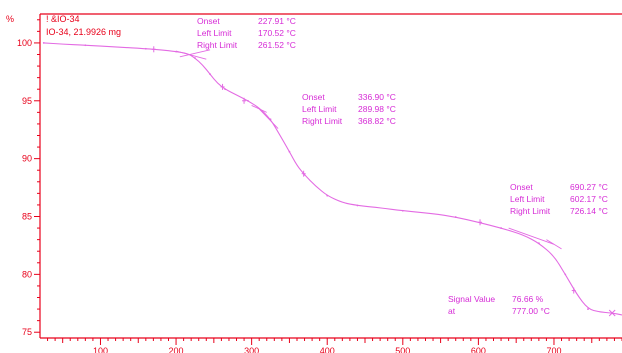  Describe the element at coordinates (100, 349) in the screenshot. I see `x-tick-label: 100` at that location.